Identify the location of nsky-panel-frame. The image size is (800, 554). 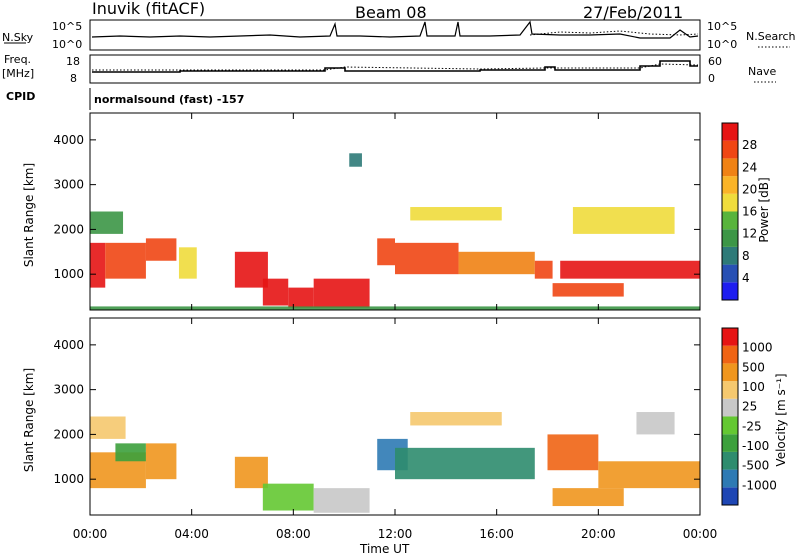
(395, 35).